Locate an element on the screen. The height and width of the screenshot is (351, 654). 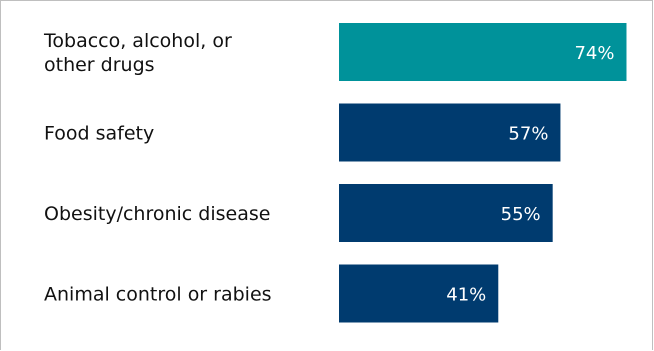
value-label-tobacco-alcohol-or-other-drugs: 74% is located at coordinates (594, 53).